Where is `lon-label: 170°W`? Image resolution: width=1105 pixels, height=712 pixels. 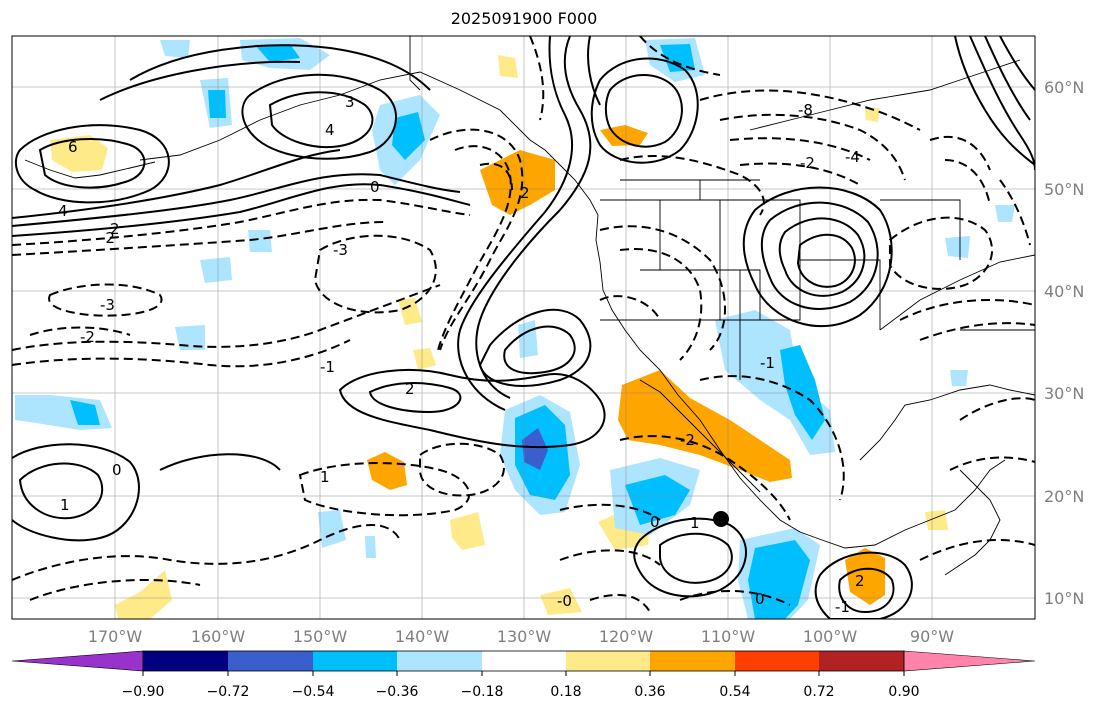
lon-label: 170°W is located at coordinates (115, 636).